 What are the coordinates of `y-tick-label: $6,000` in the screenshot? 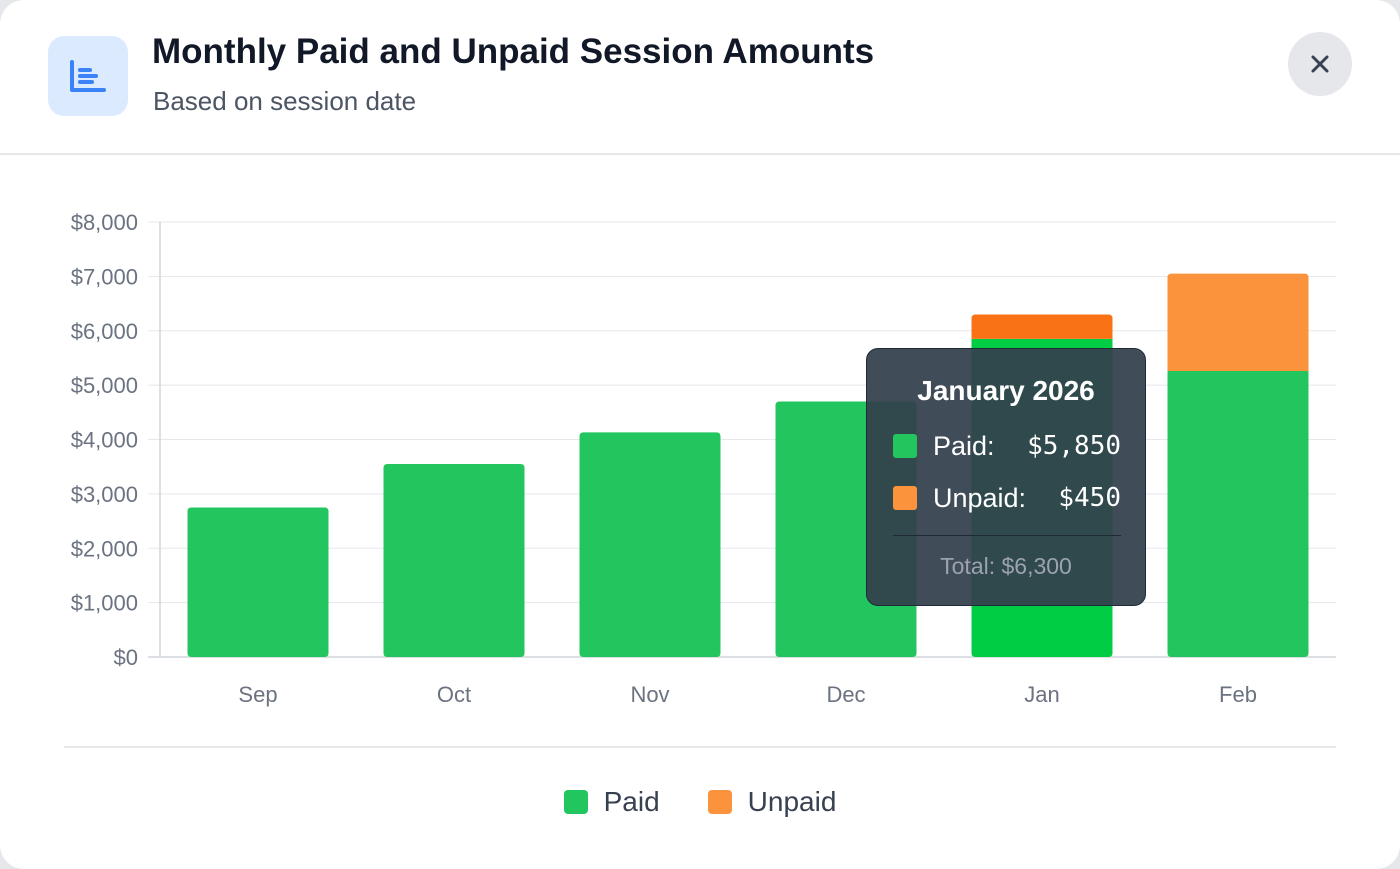 It's located at (104, 331).